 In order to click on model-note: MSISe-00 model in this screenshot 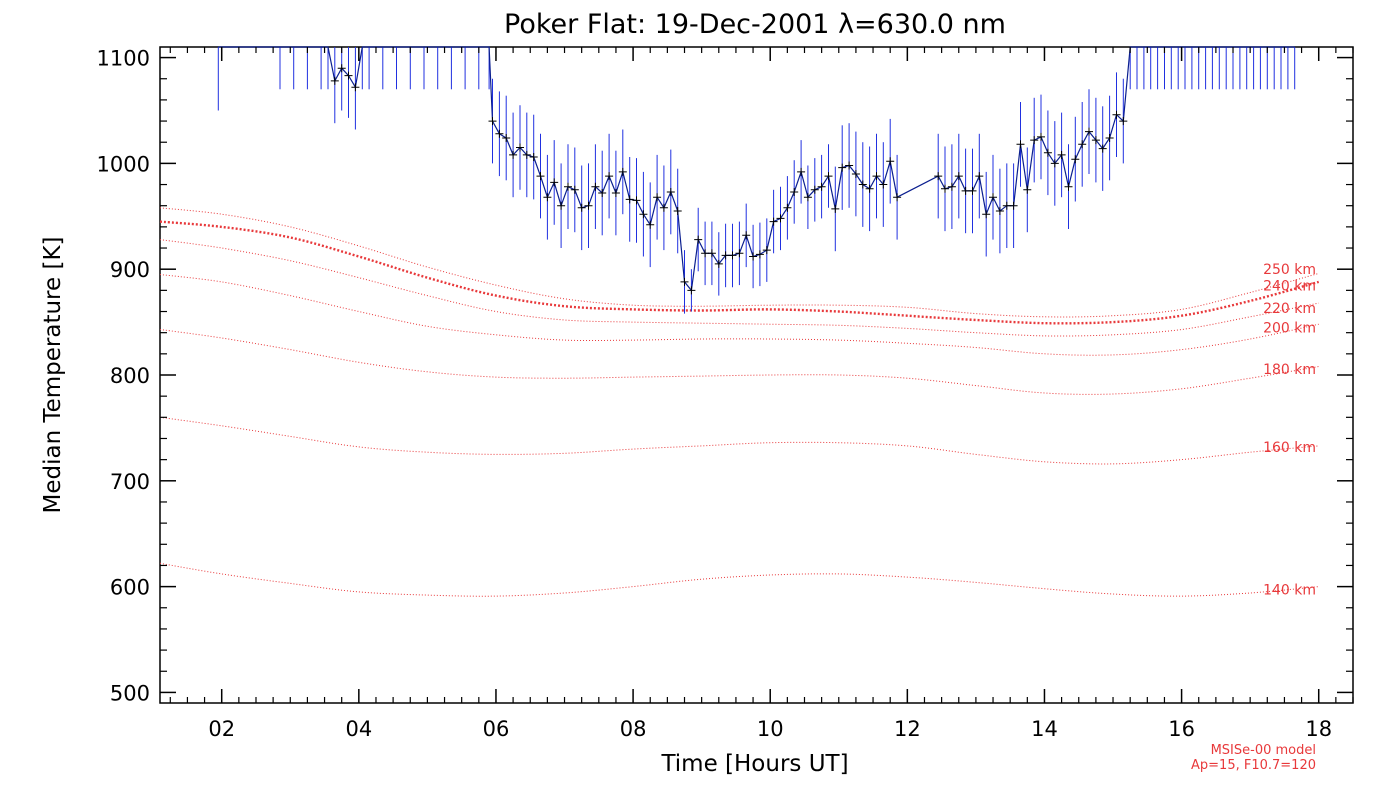, I will do `click(1263, 750)`.